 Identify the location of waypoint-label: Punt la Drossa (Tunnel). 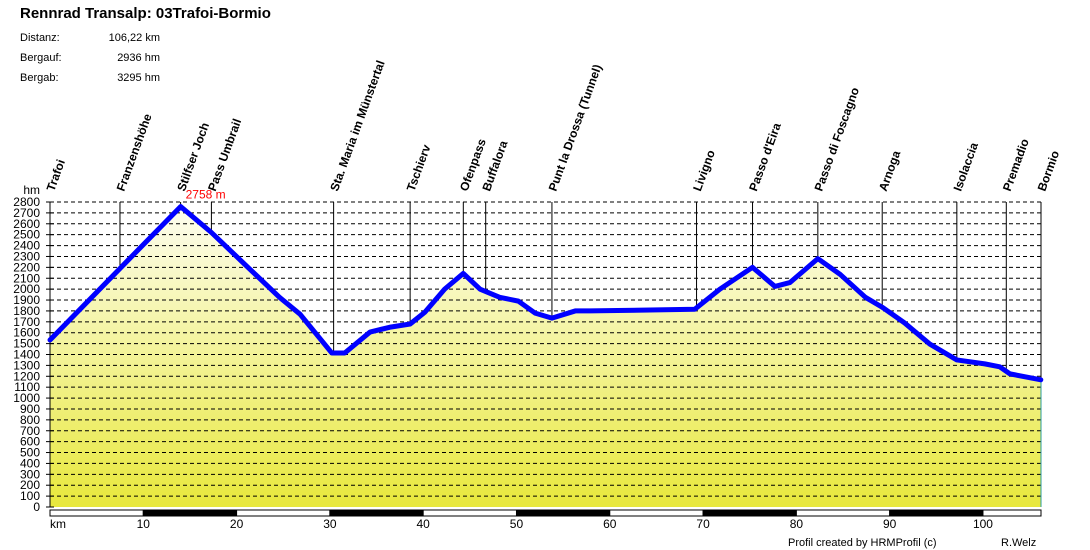
(575, 128).